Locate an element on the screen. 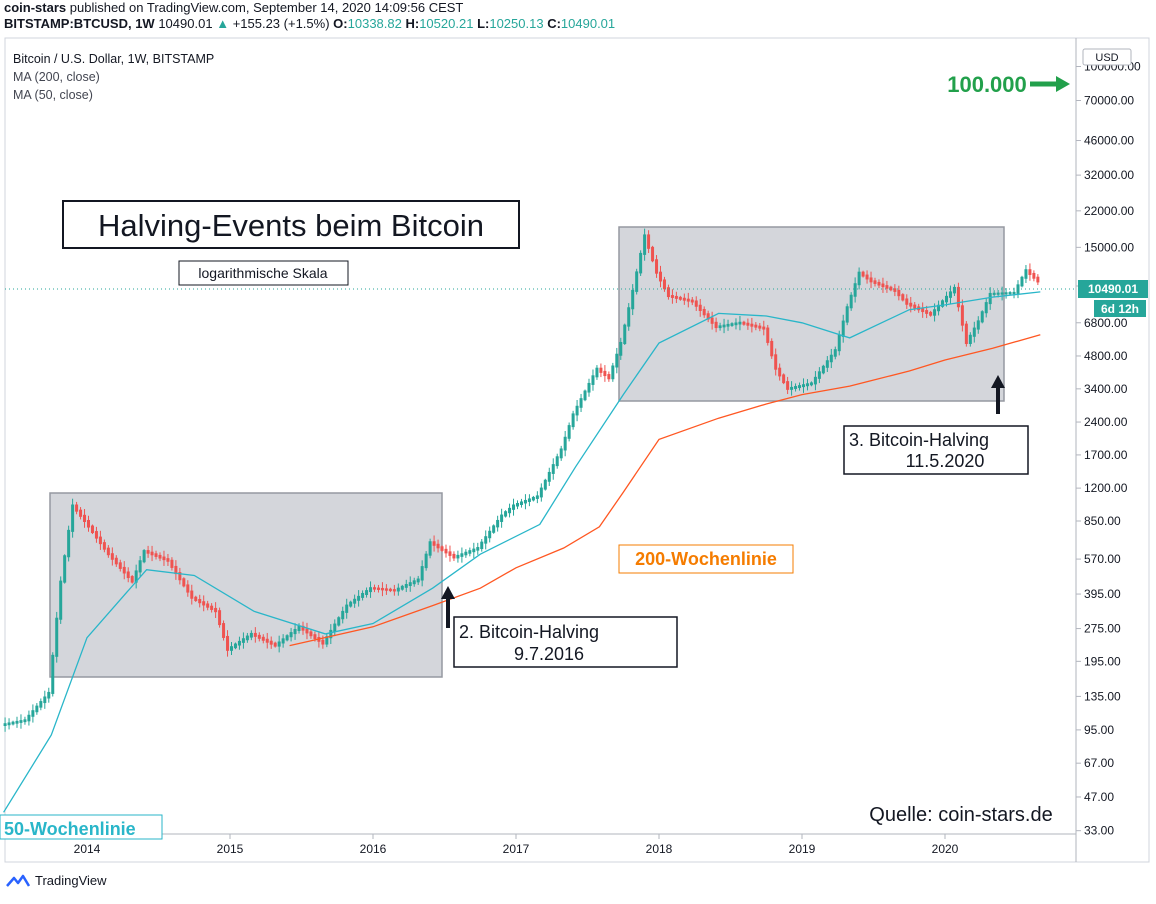 Image resolution: width=1156 pixels, height=904 pixels. ma50-label-box is located at coordinates (81, 827).